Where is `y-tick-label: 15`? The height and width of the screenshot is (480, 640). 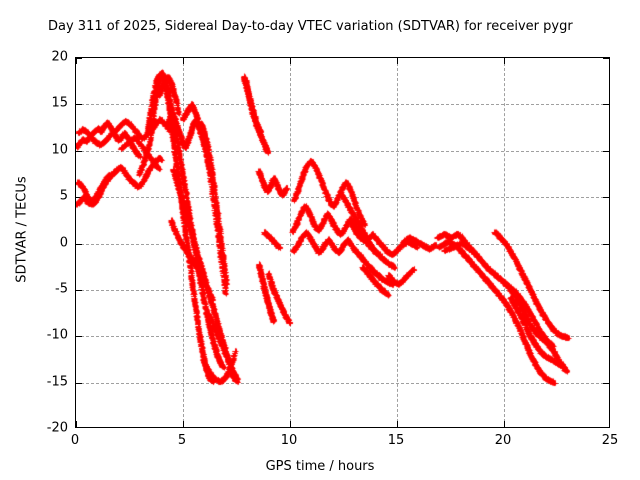 y-tick-label: 15 is located at coordinates (59, 103).